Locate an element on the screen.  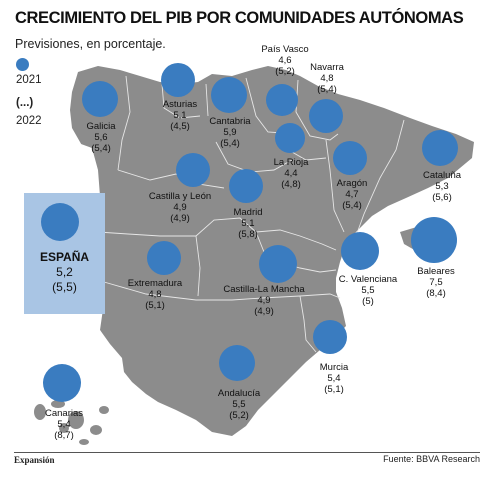
label-cantabria: Cantabria 5,9 (5,4) is located at coordinates (229, 132).